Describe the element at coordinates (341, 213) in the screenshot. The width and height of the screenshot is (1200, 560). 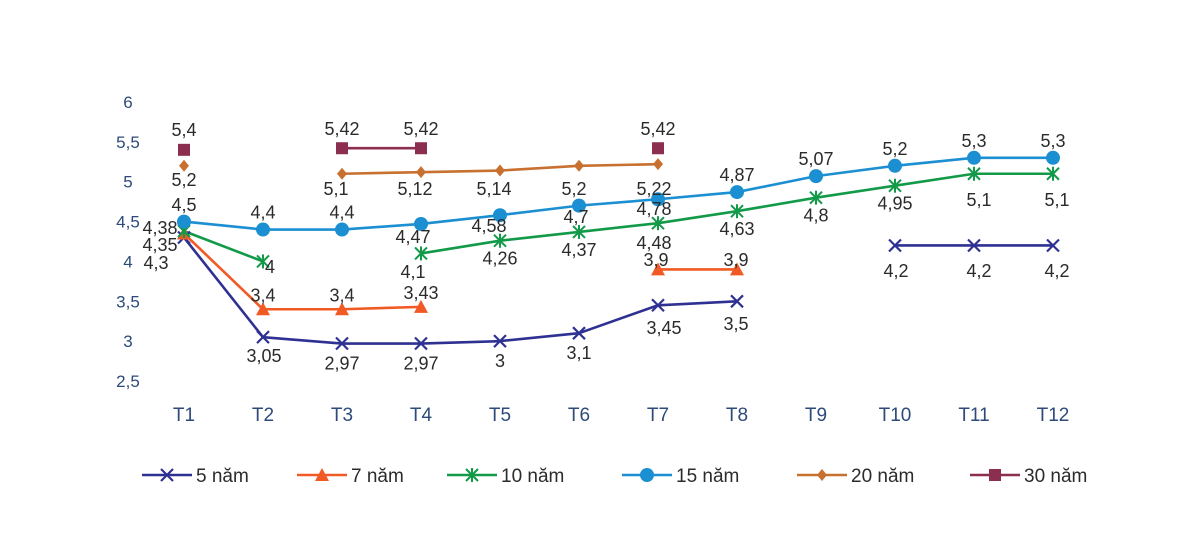
I see `data-label: 4,4` at that location.